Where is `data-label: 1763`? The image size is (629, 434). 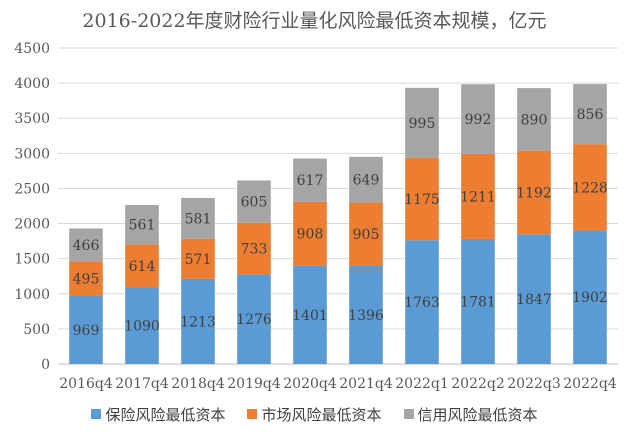
data-label: 1763 is located at coordinates (422, 303).